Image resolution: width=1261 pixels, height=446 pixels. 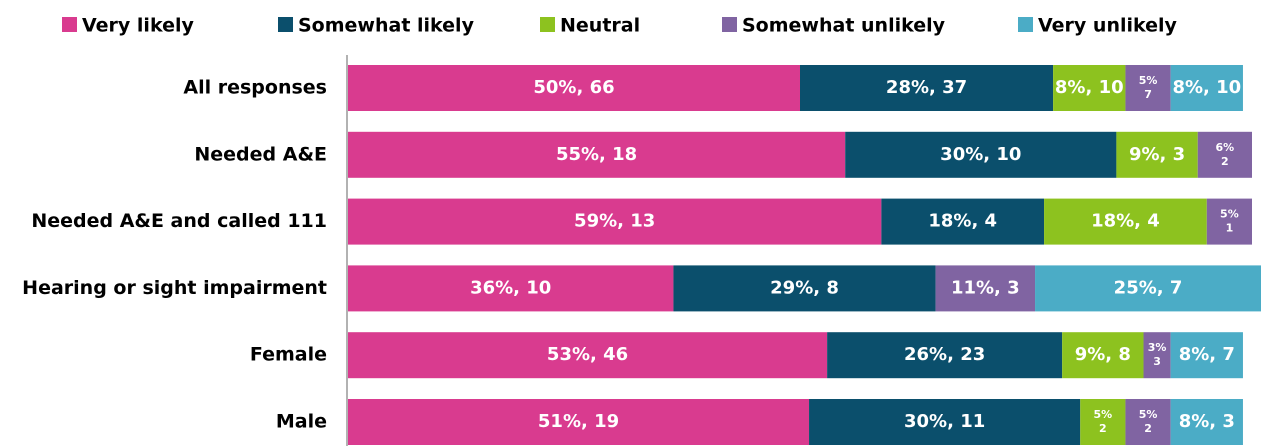 I want to click on value-label: 55%, 18, so click(x=596, y=154).